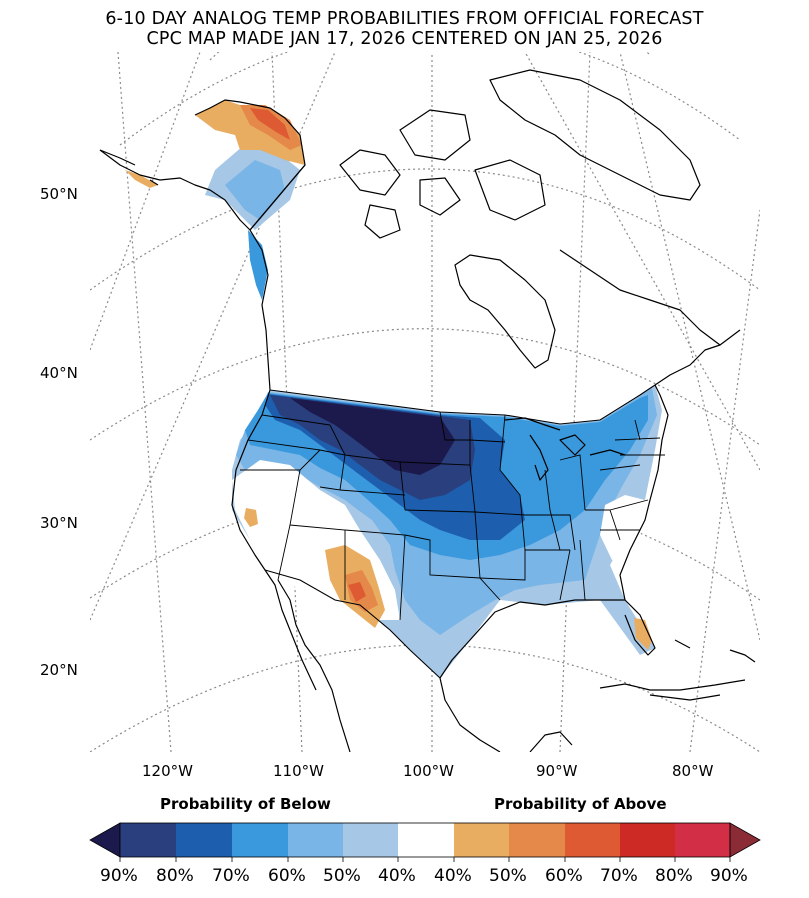 Image resolution: width=809 pixels, height=898 pixels. Describe the element at coordinates (357, 592) in the screenshot. I see `above-60-southwest` at that location.